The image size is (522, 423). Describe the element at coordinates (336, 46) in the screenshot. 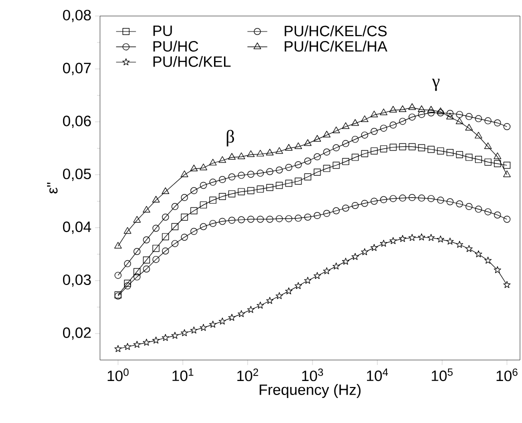

I see `legend-label: PU/HC/KEL/HA` at that location.